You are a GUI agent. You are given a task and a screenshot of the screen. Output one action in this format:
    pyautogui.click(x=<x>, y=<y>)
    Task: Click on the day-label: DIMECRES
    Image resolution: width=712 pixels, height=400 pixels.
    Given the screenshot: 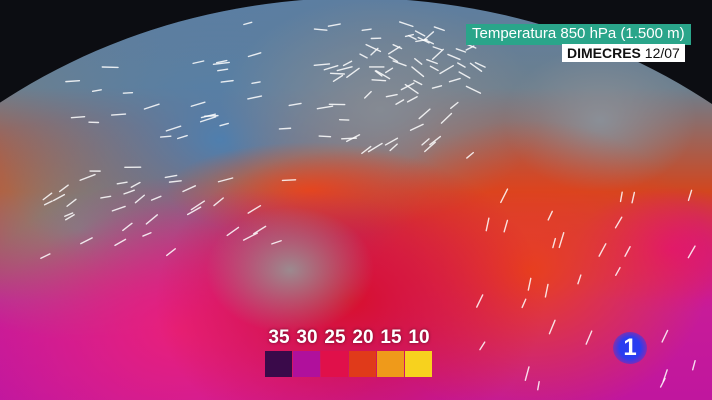 What is the action you would take?
    pyautogui.click(x=604, y=53)
    